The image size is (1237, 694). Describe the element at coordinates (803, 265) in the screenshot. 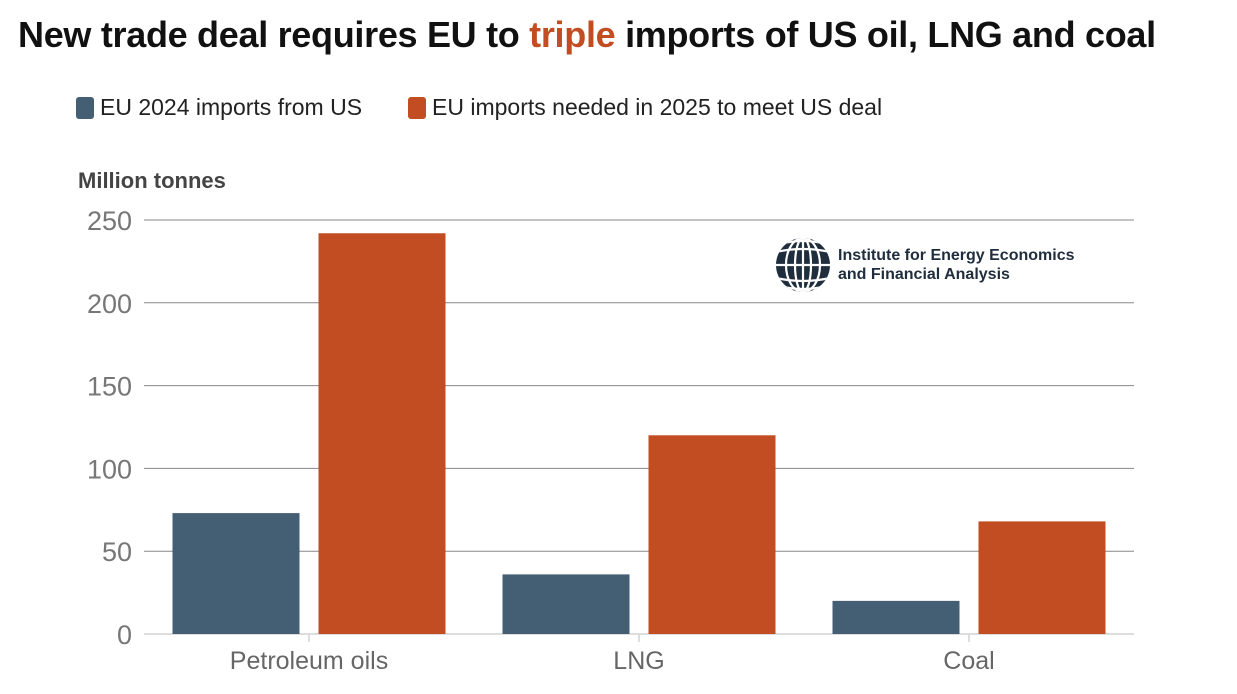

I see `globe-icon` at that location.